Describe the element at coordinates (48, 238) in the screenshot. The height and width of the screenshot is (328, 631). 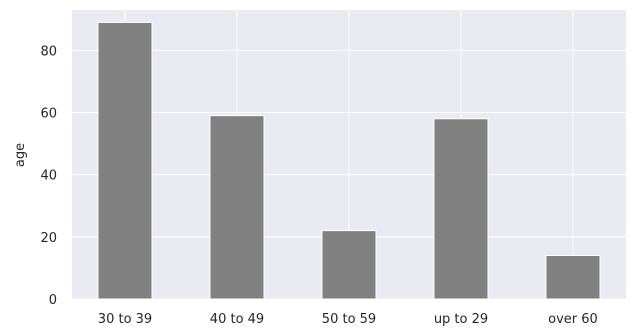
I see `y-tick-label: 20` at that location.